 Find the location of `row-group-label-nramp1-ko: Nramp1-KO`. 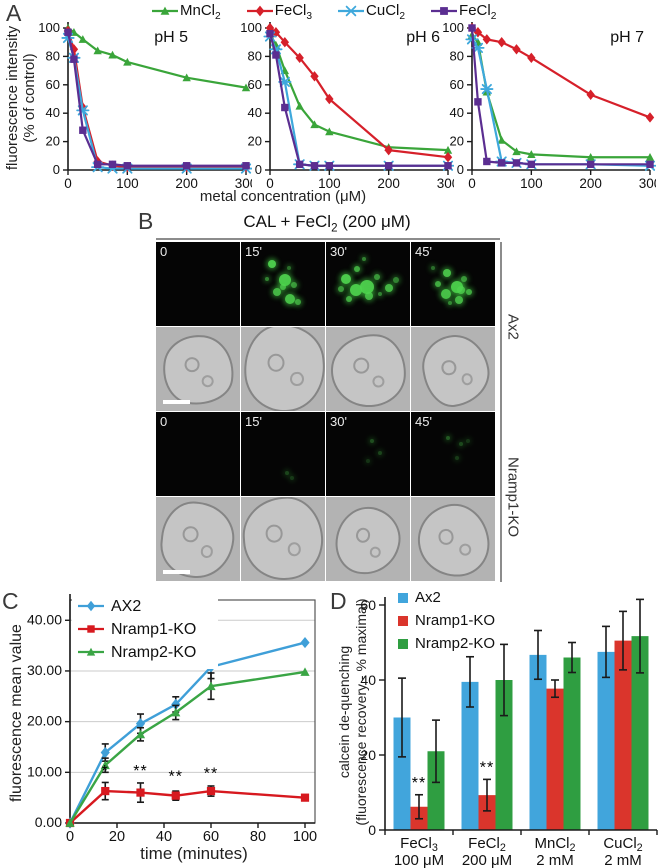

row-group-label-nramp1-ko: Nramp1-KO is located at coordinates (513, 497).